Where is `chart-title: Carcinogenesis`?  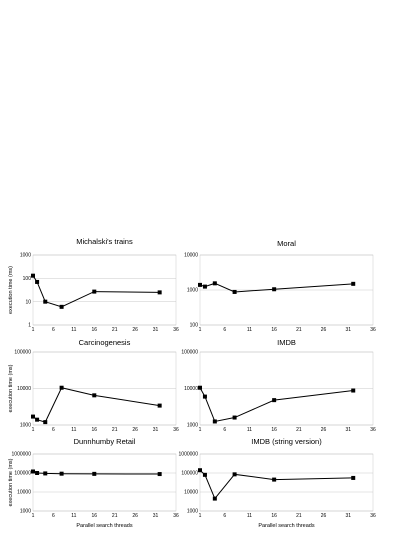 chart-title: Carcinogenesis is located at coordinates (105, 342).